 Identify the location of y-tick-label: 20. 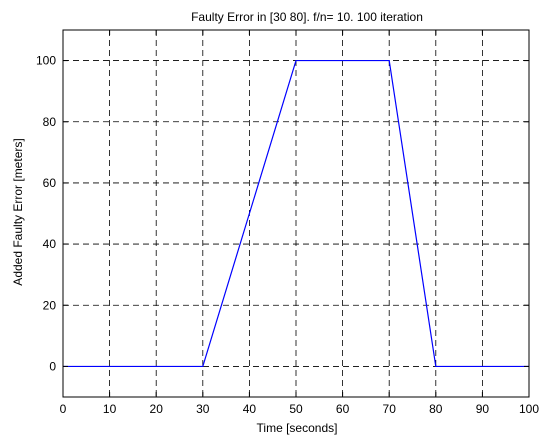
(50, 305).